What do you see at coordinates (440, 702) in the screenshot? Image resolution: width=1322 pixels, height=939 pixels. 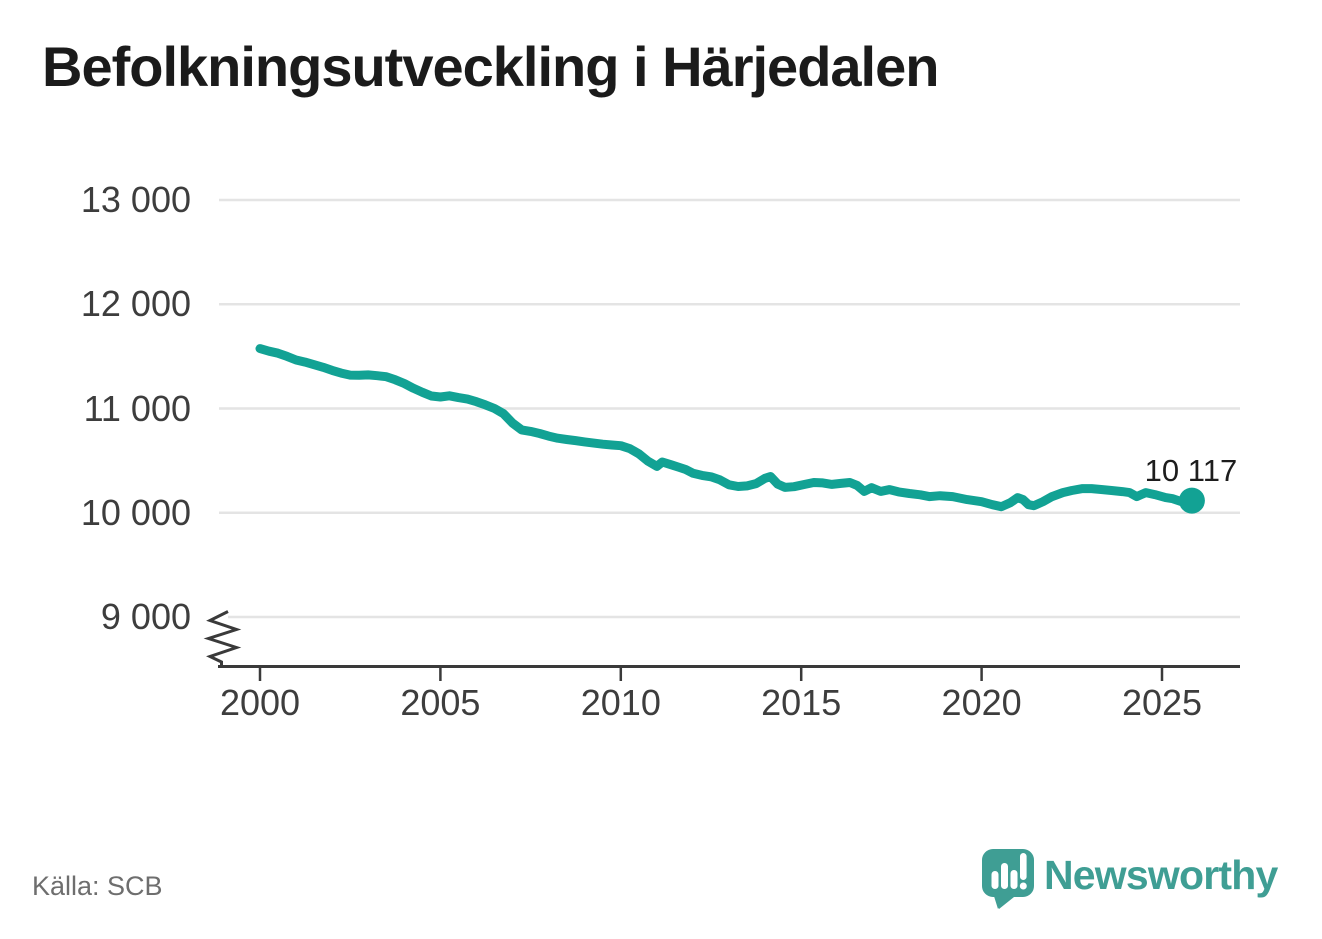 I see `x-tick-label: 2005` at bounding box center [440, 702].